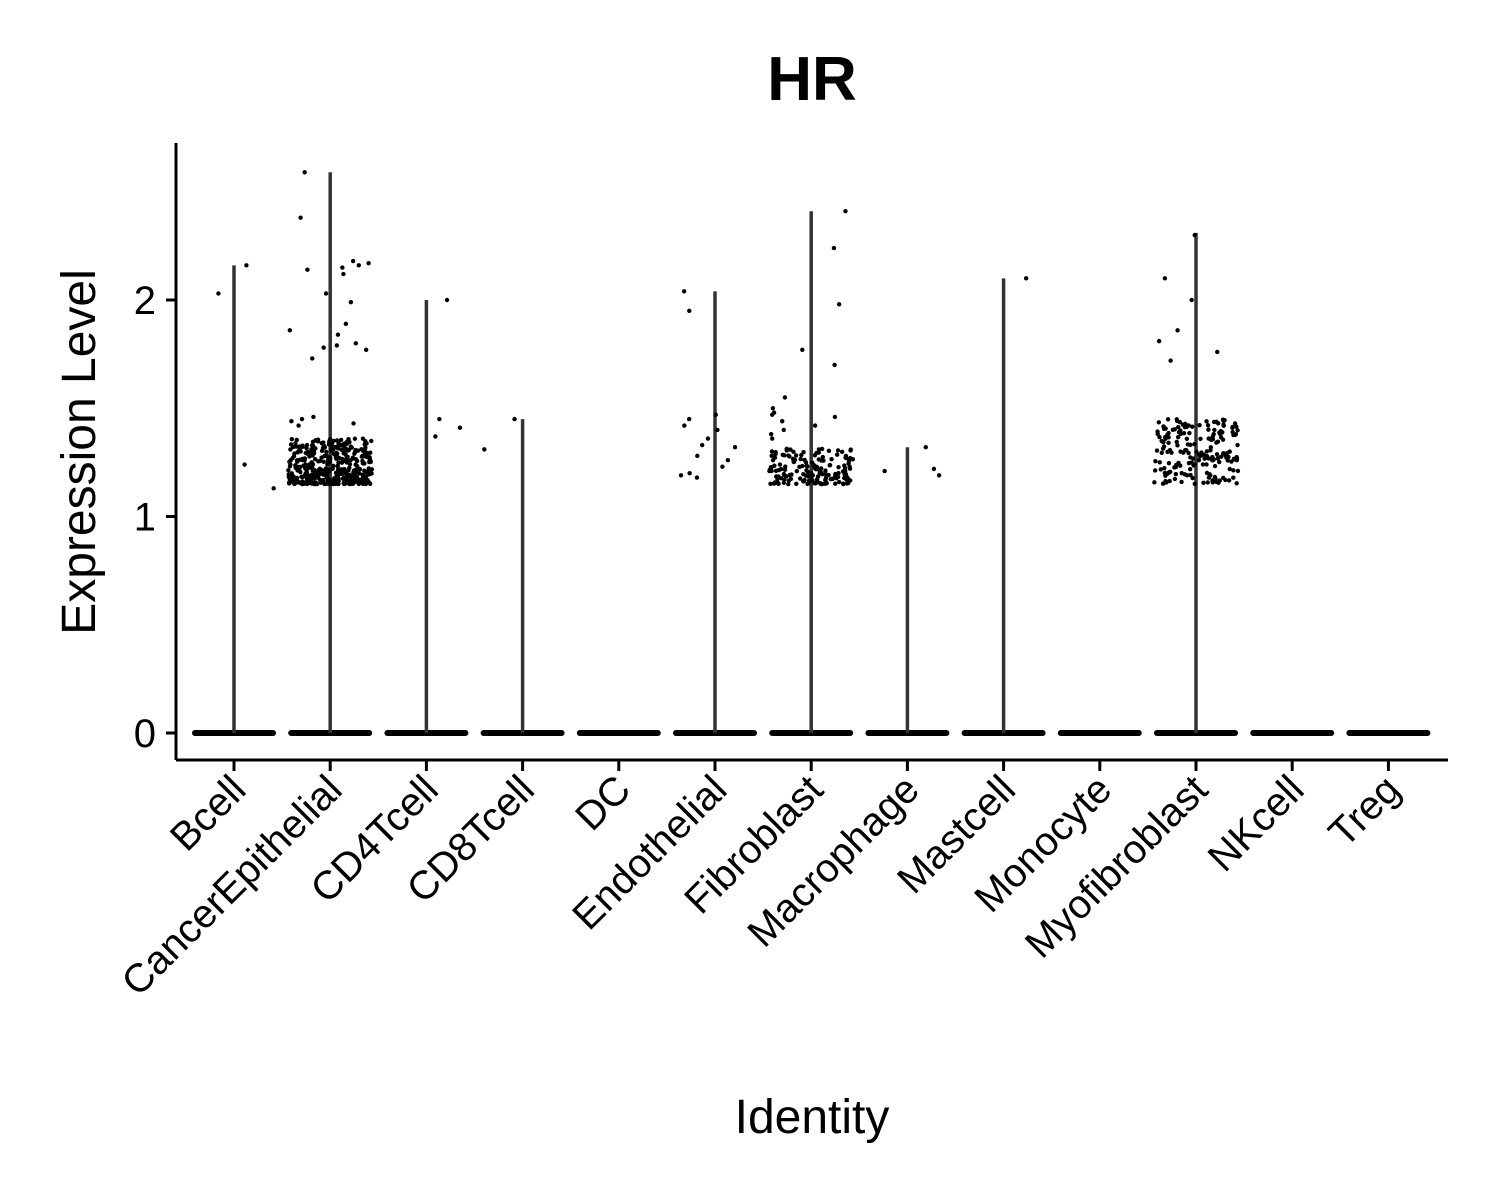 This screenshot has height=1200, width=1500. Describe the element at coordinates (812, 79) in the screenshot. I see `chart-title: HR` at that location.